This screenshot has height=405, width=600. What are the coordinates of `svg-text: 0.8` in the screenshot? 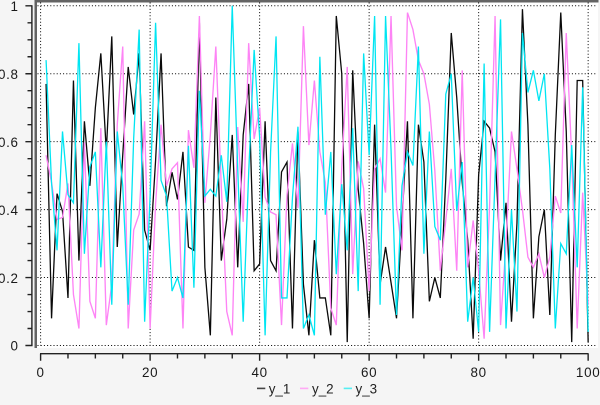 It's located at (9, 74).